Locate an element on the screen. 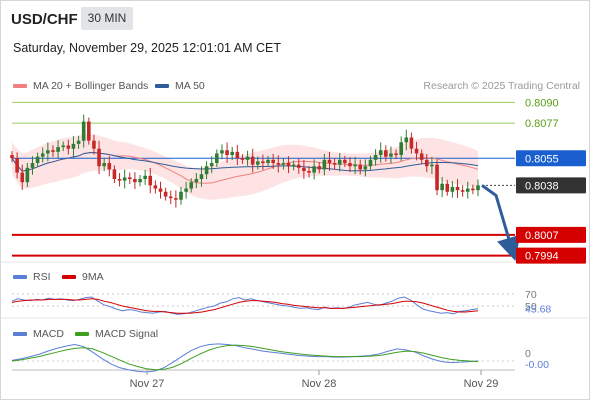  legend-macd-signal-label: MACD Signal is located at coordinates (127, 334).